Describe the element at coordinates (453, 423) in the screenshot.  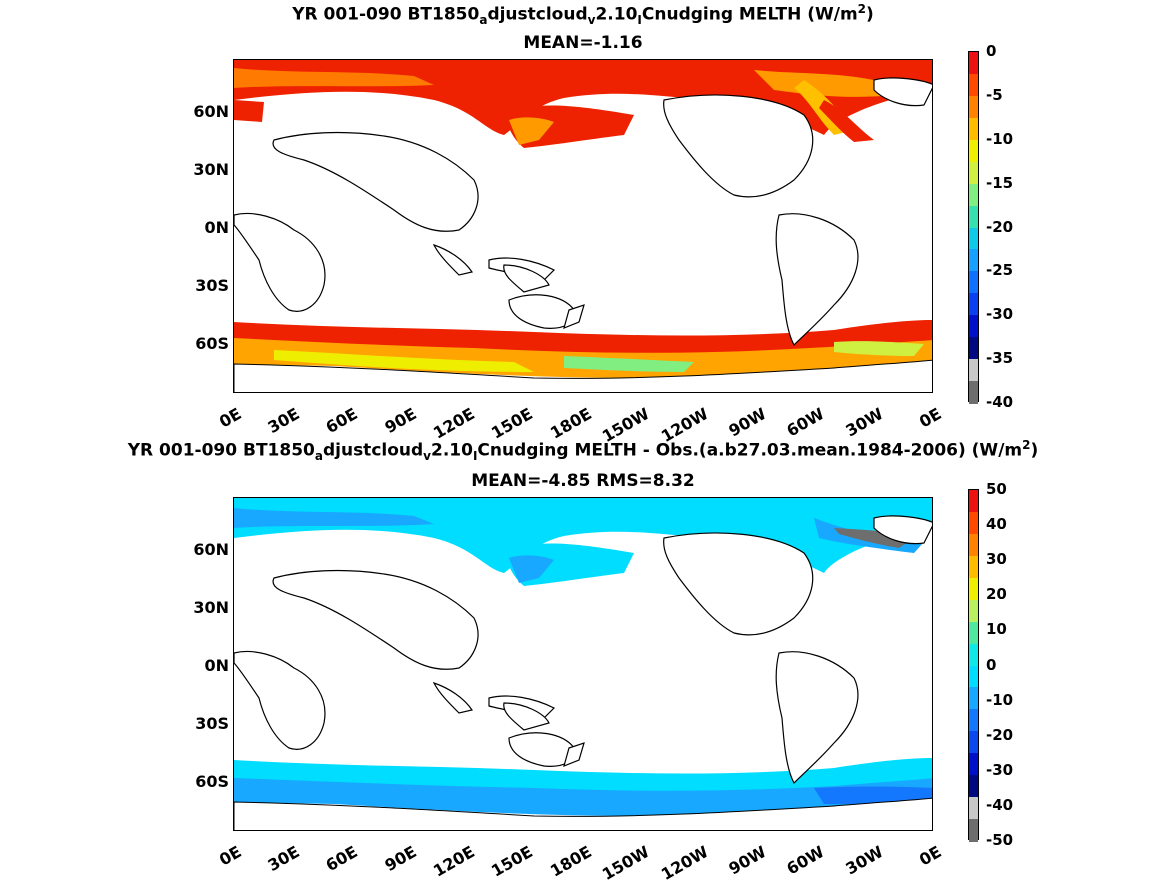
I see `lon-label: 120E` at that location.